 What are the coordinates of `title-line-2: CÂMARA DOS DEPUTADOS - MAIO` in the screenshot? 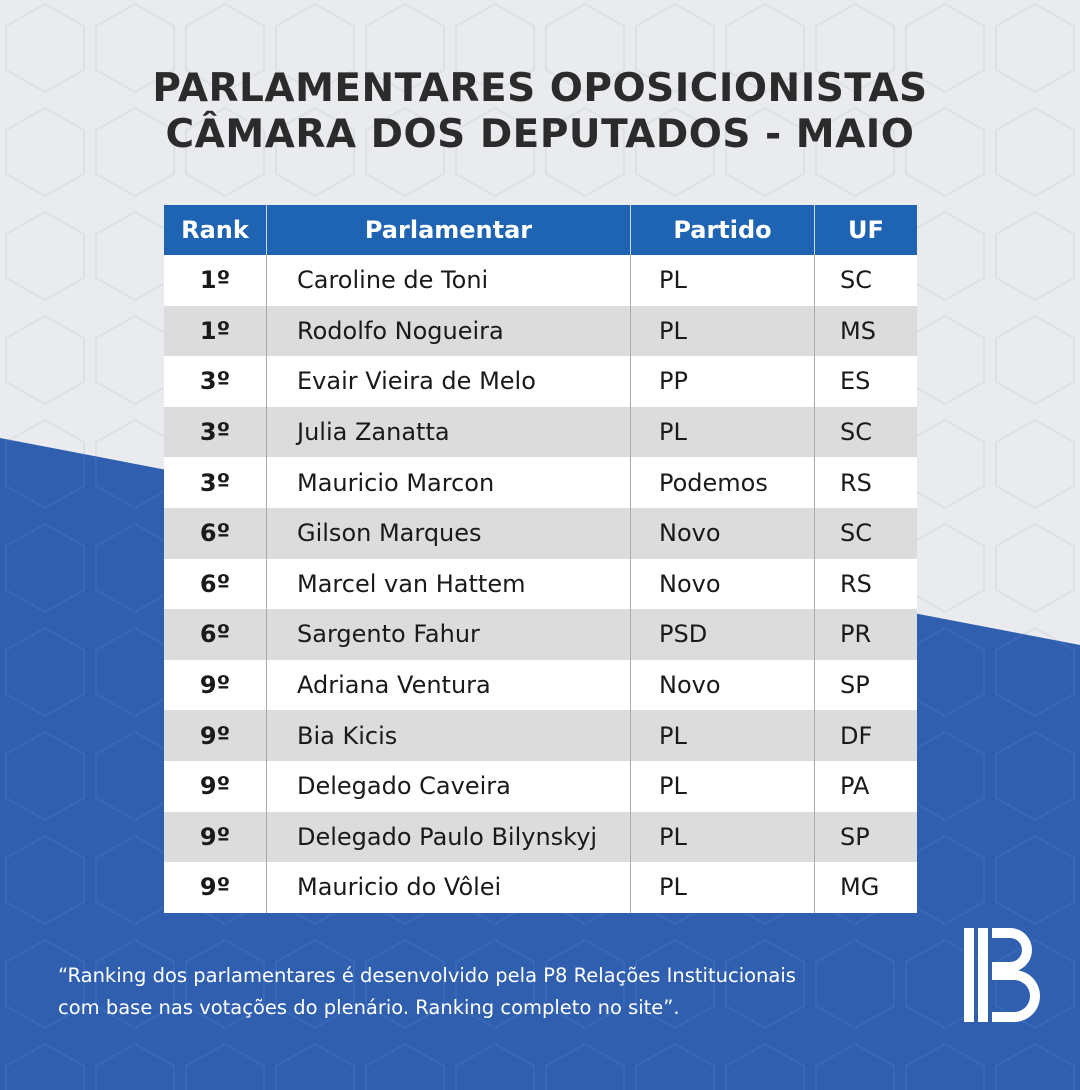 It's located at (540, 134).